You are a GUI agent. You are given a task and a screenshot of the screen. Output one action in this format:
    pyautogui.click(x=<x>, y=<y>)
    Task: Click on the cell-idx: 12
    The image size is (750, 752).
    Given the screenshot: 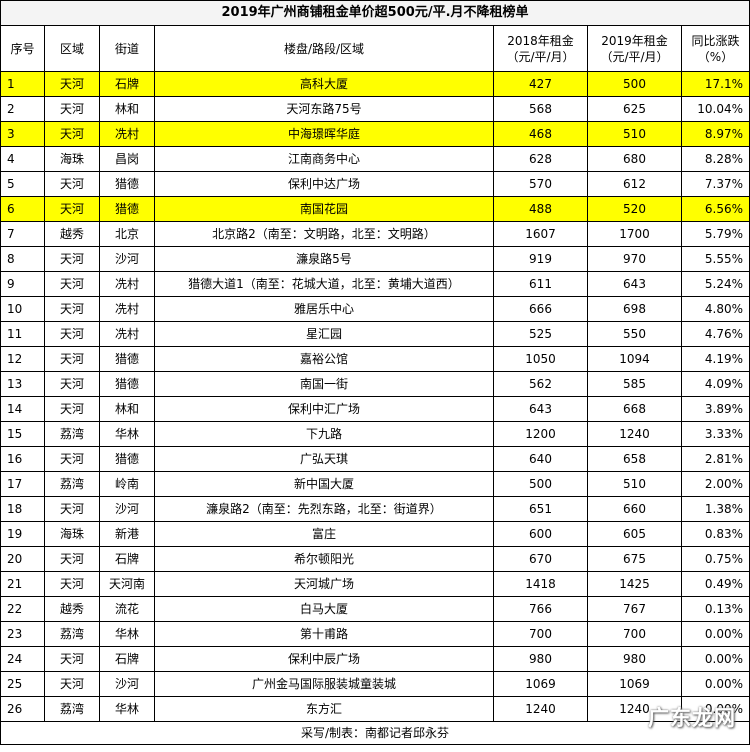 What is the action you would take?
    pyautogui.click(x=22, y=359)
    